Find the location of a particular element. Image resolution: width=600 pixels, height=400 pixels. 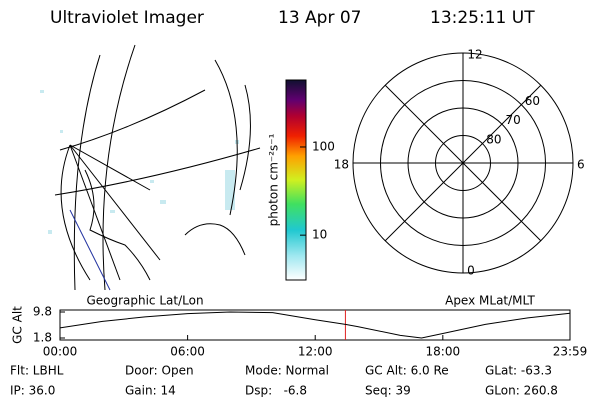

status-field: GLat: -63.3 is located at coordinates (518, 371).